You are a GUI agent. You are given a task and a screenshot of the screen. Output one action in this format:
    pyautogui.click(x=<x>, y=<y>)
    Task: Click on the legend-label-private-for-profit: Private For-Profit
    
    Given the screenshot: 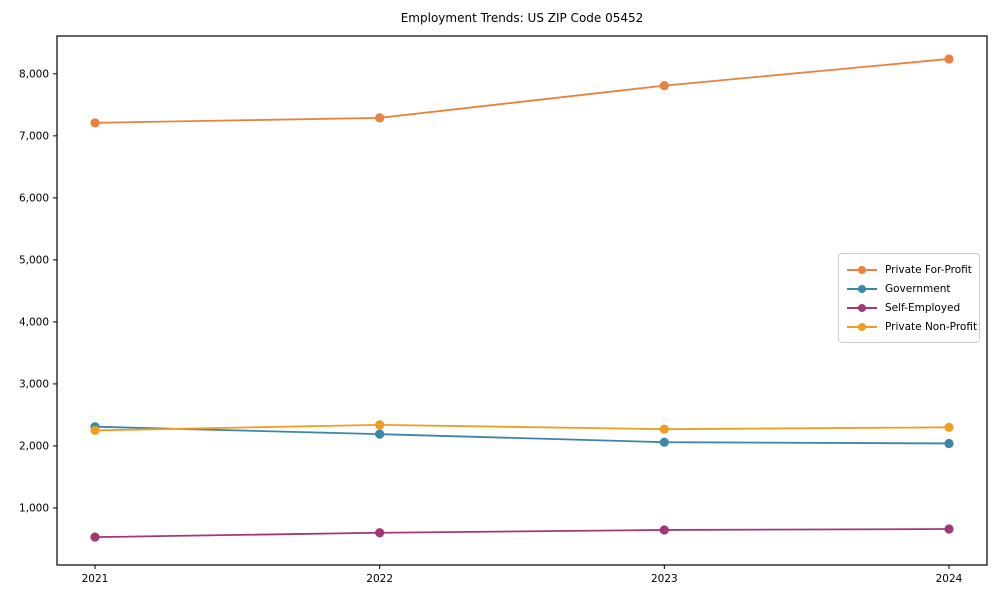 What is the action you would take?
    pyautogui.click(x=928, y=269)
    